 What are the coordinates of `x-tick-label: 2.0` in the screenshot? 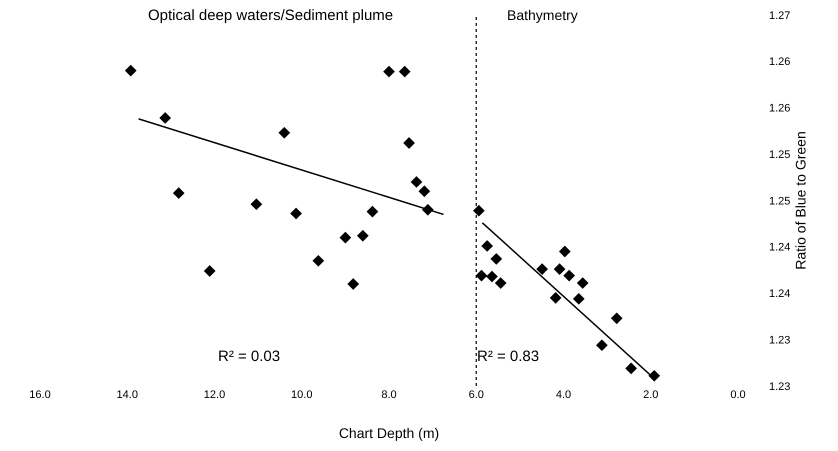 It's located at (650, 395).